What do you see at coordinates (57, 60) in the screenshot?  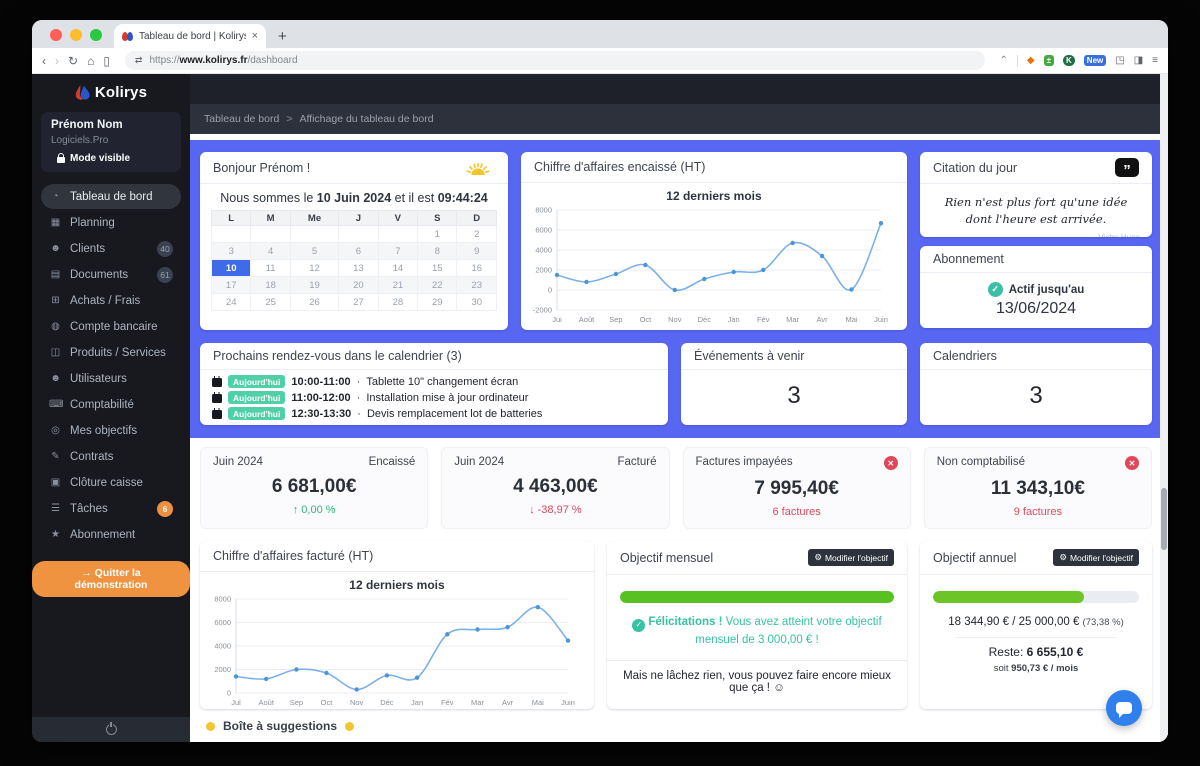 I see `forward-icon: ›` at bounding box center [57, 60].